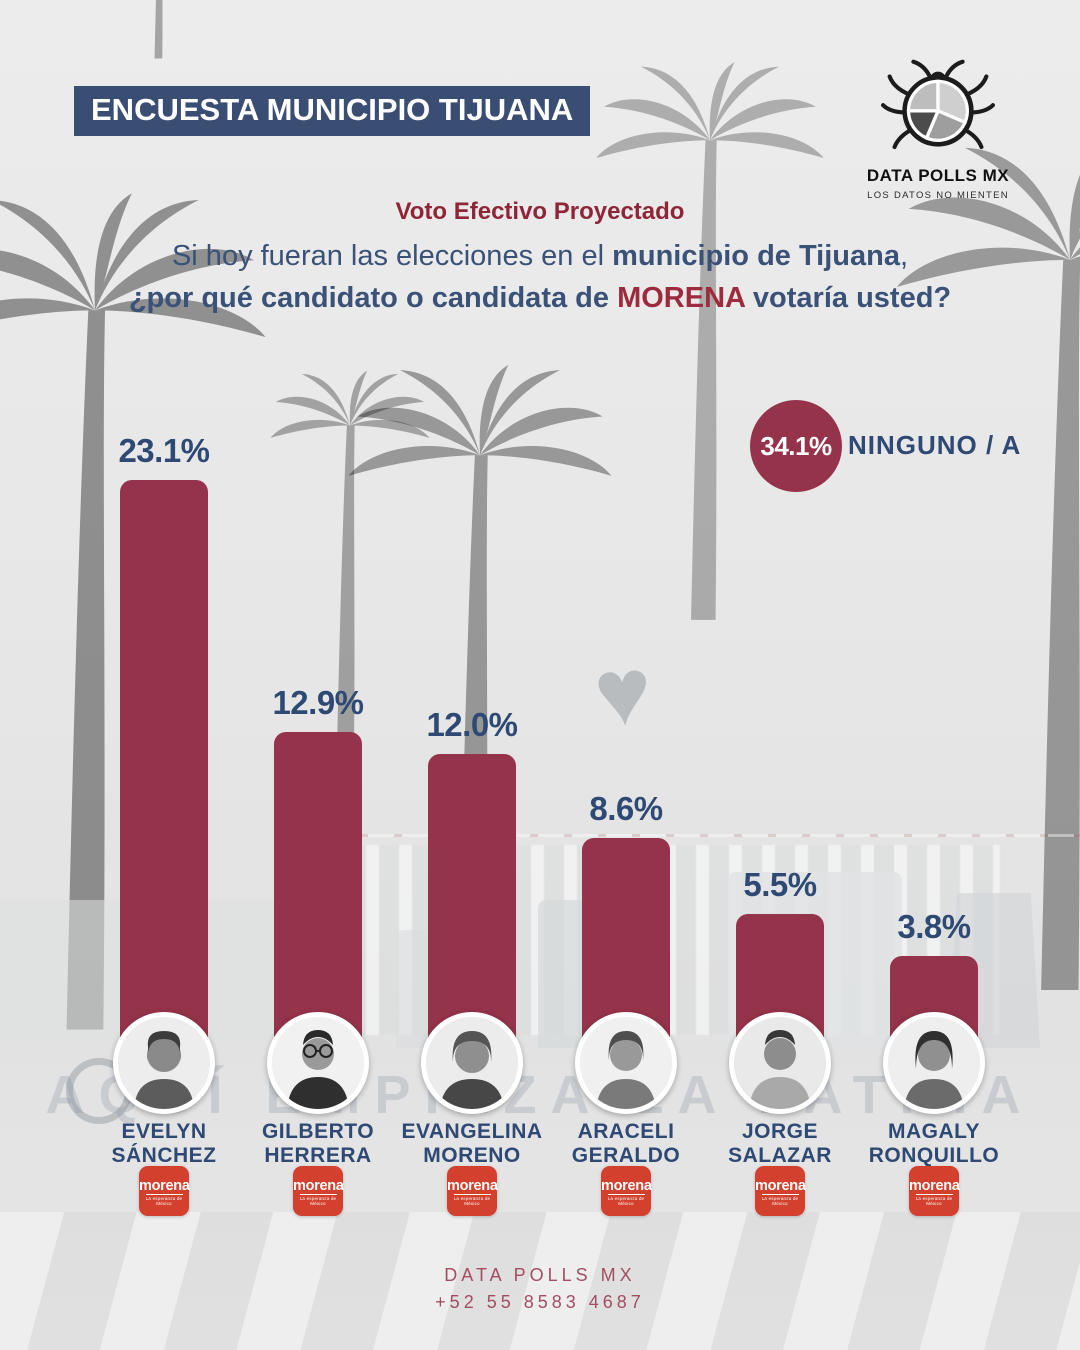 This screenshot has height=1350, width=1080. What do you see at coordinates (780, 1155) in the screenshot?
I see `candidate-last-name: SALAZAR` at bounding box center [780, 1155].